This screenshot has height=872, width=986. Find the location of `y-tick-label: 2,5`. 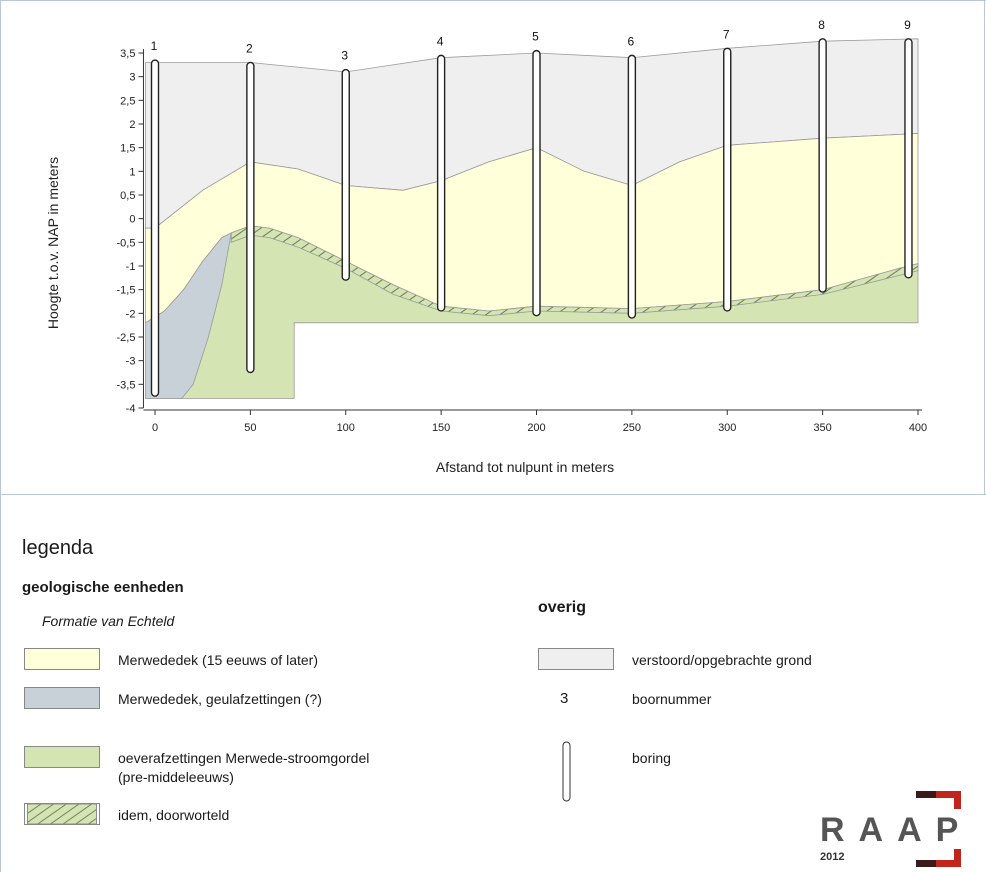

y-tick-label: 2,5 is located at coordinates (127, 101).